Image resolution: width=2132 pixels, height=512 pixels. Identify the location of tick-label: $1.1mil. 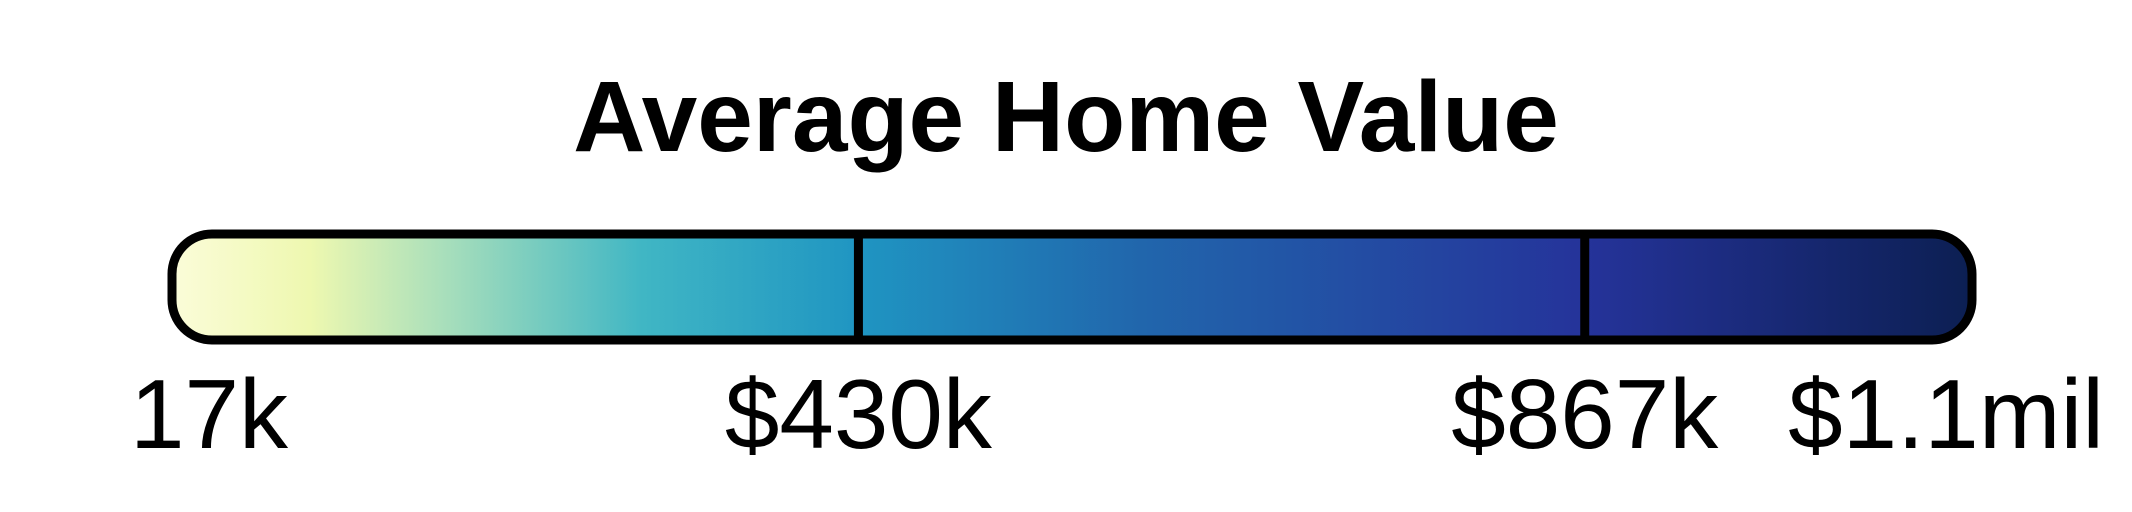
(1946, 414).